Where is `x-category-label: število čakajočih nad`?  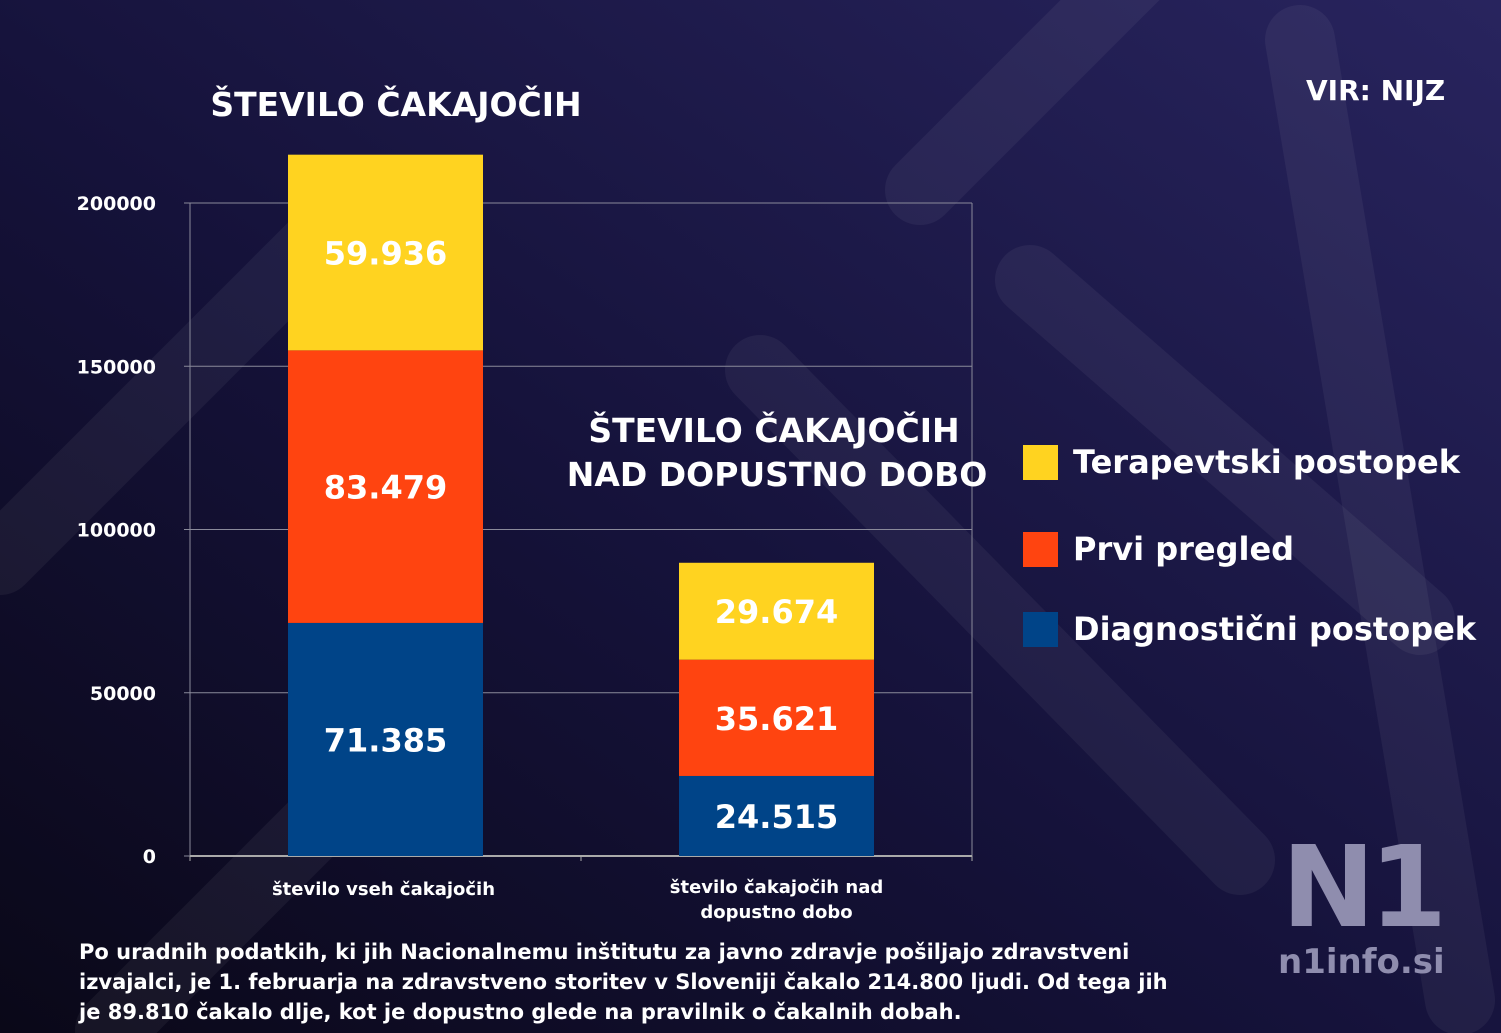
x-category-label: število čakajočih nad is located at coordinates (776, 887).